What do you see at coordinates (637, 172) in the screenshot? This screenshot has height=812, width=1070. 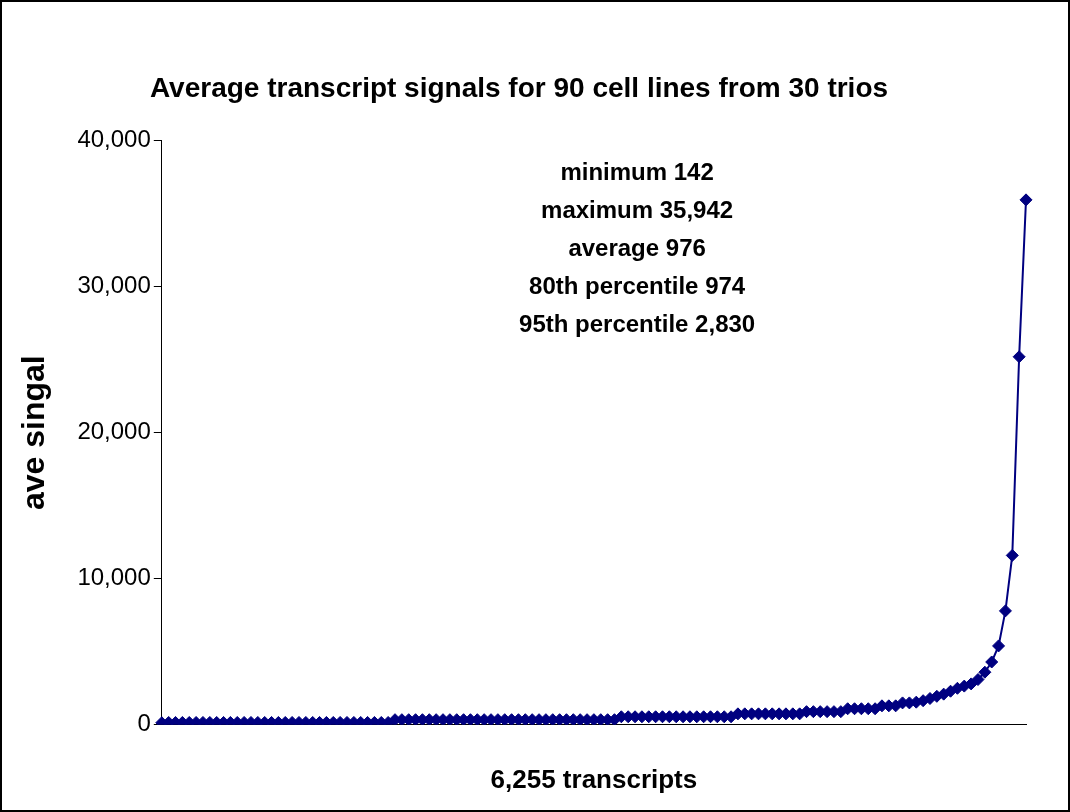 I see `annotation: minimum 142` at bounding box center [637, 172].